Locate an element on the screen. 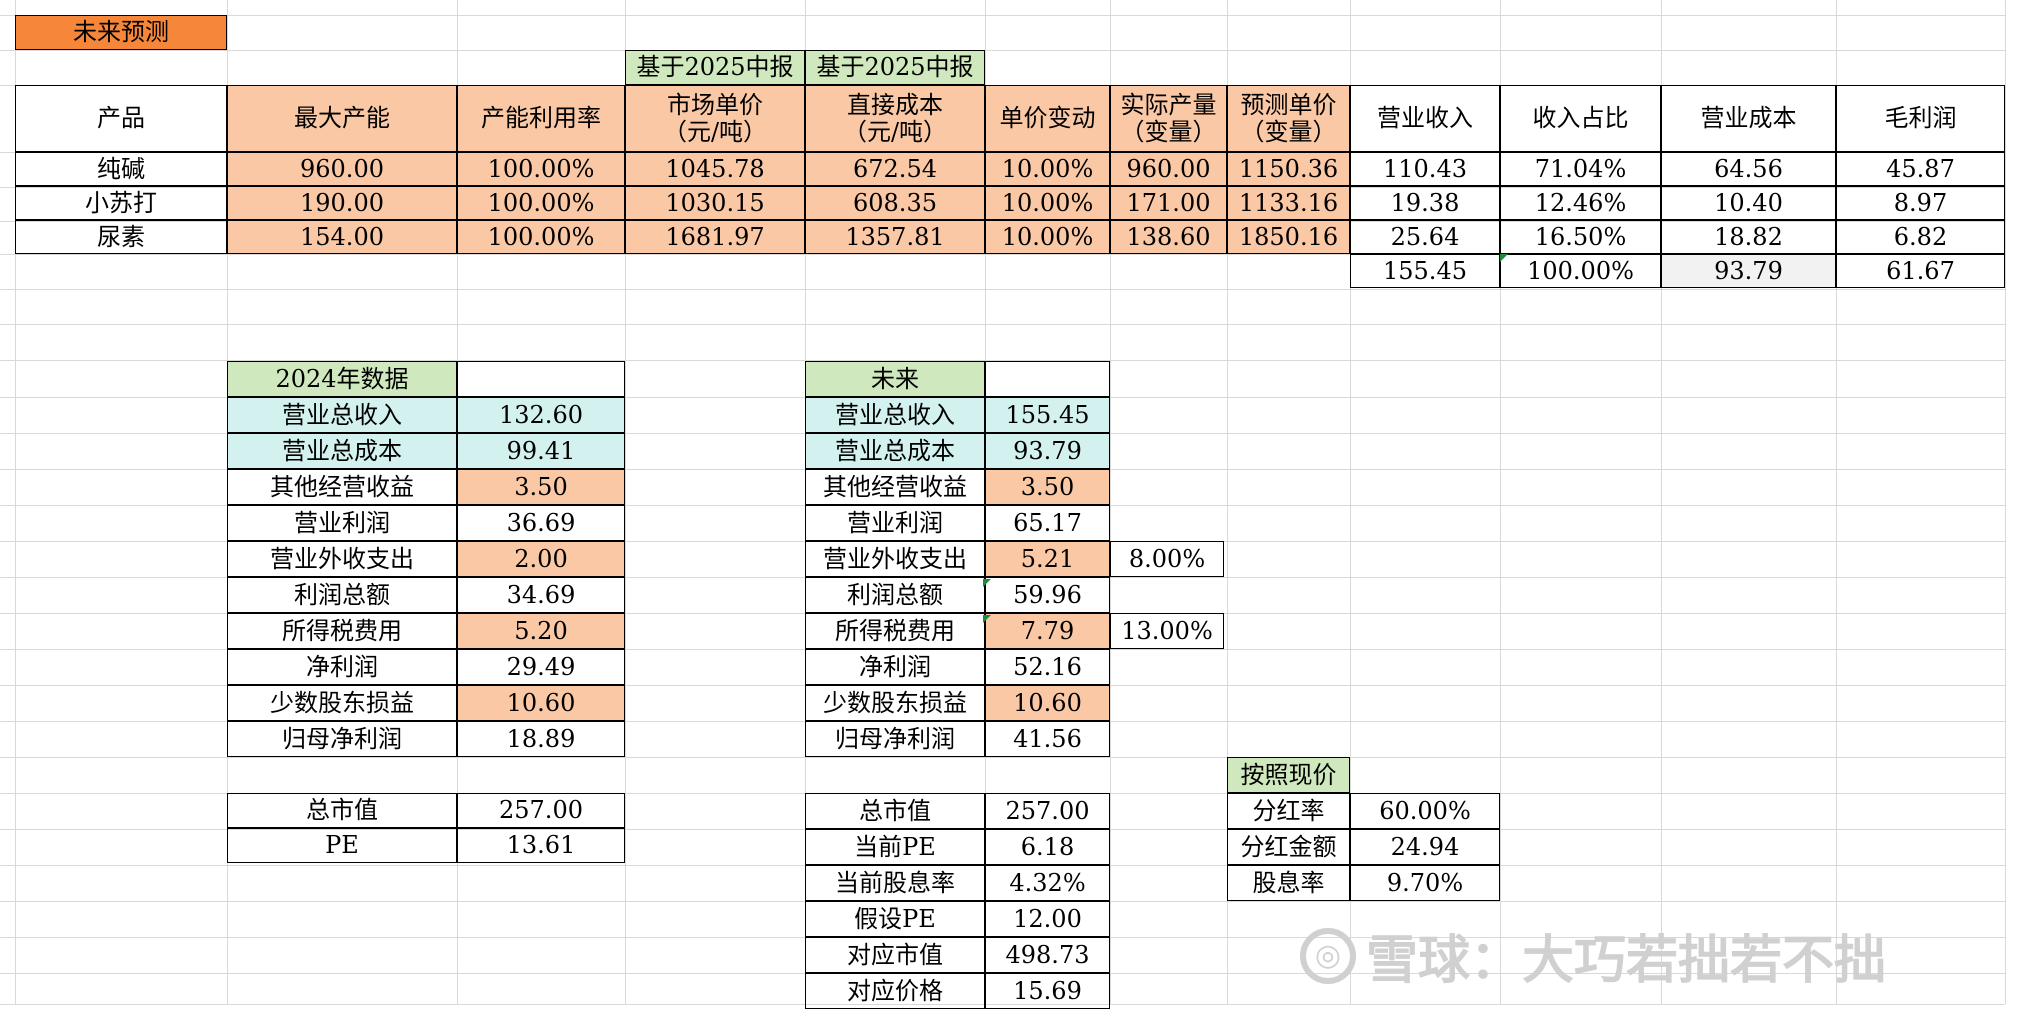 Image resolution: width=2020 pixels, height=1018 pixels. row-value: 4.32% is located at coordinates (1047, 883).